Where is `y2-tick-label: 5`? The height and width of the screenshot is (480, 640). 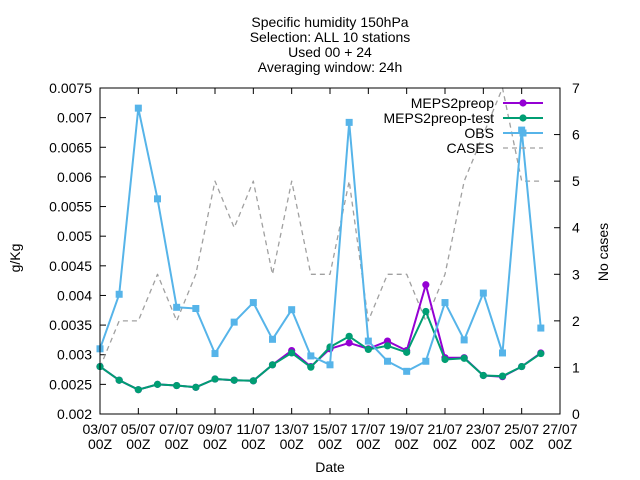 y2-tick-label: 5 is located at coordinates (576, 181).